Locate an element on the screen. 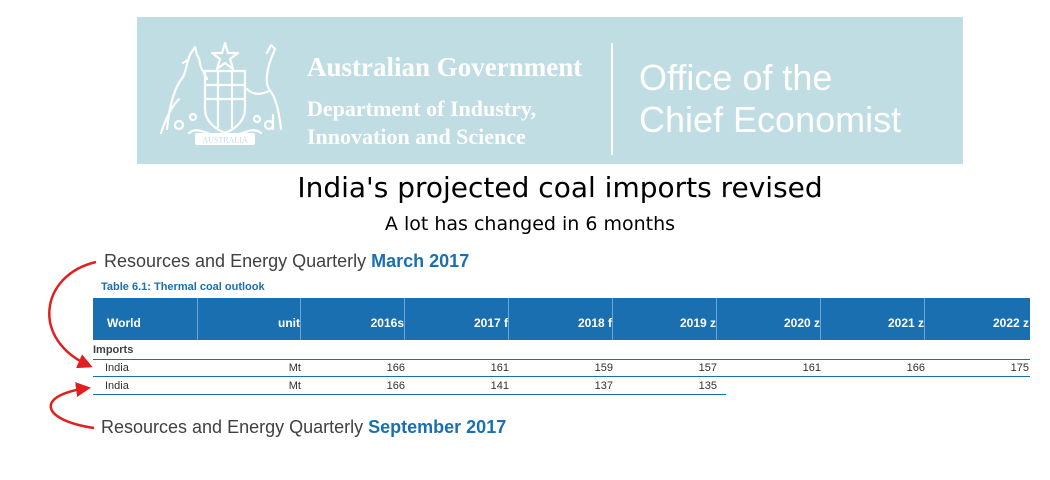 This screenshot has width=1050, height=480. row-value-2019: 135 is located at coordinates (707, 386).